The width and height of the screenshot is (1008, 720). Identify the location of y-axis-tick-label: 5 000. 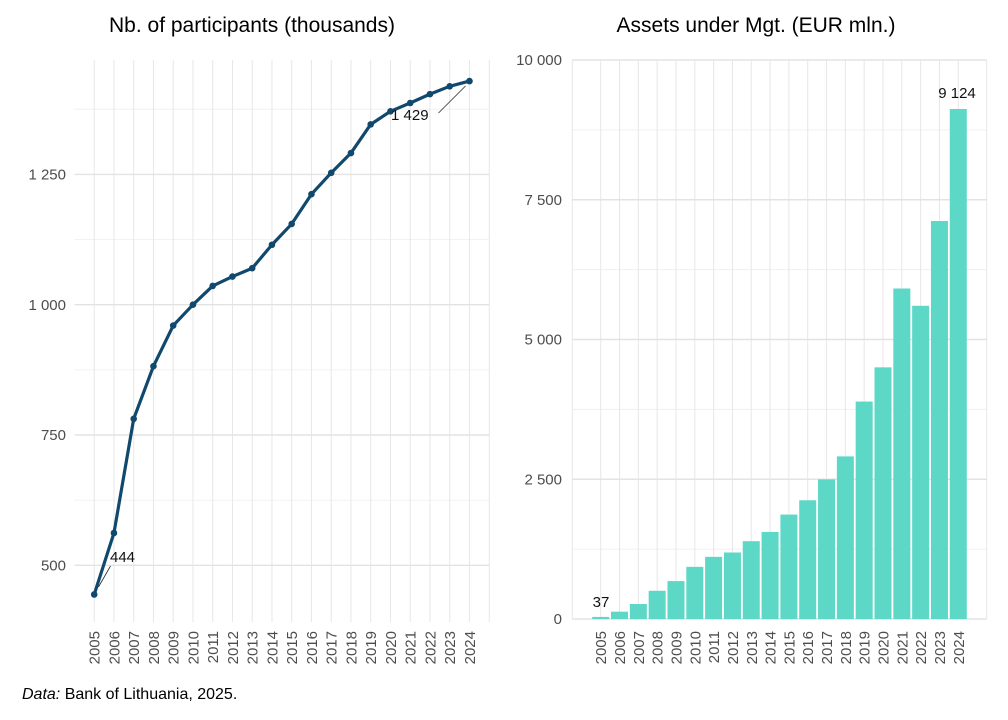
(543, 340).